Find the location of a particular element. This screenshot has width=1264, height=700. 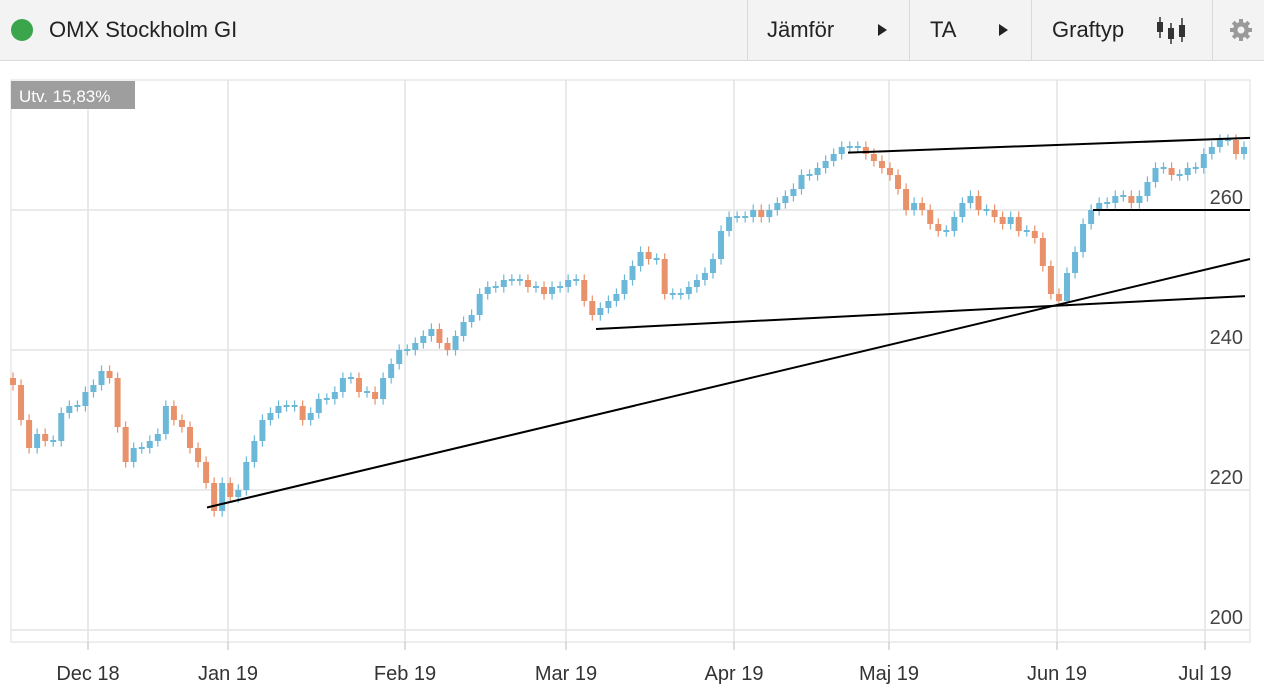

gear-icon is located at coordinates (1241, 30).